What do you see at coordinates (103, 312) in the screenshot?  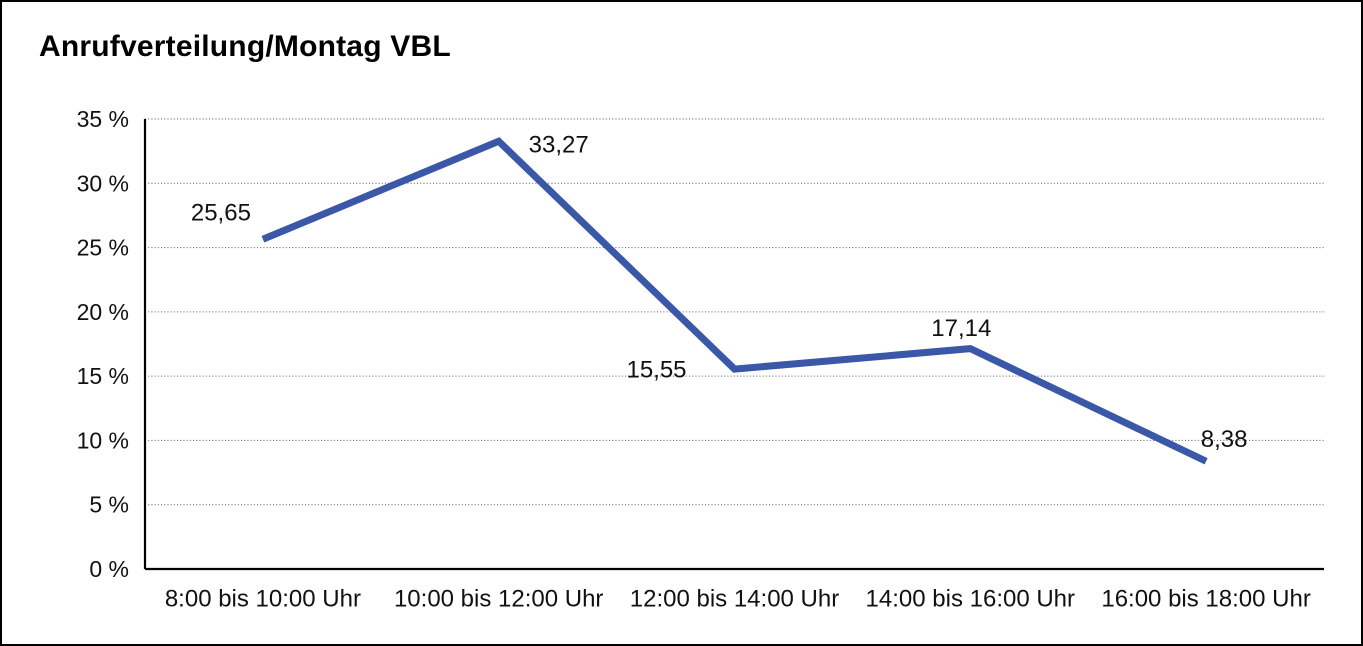 I see `y-axis-label: 20 %` at bounding box center [103, 312].